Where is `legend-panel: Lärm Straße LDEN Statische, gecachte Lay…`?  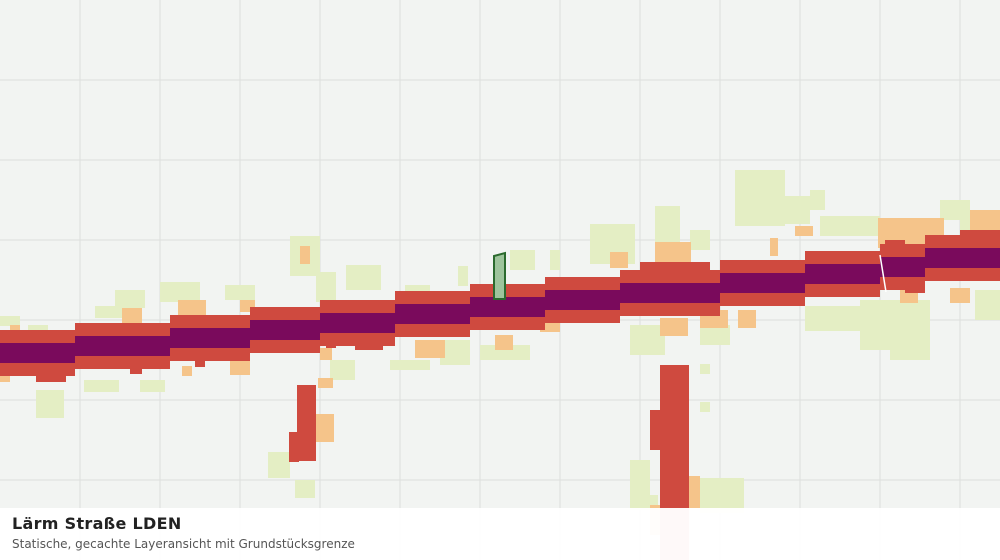
legend-panel: Lärm Straße LDEN Statische, gecachte Lay… is located at coordinates (500, 534).